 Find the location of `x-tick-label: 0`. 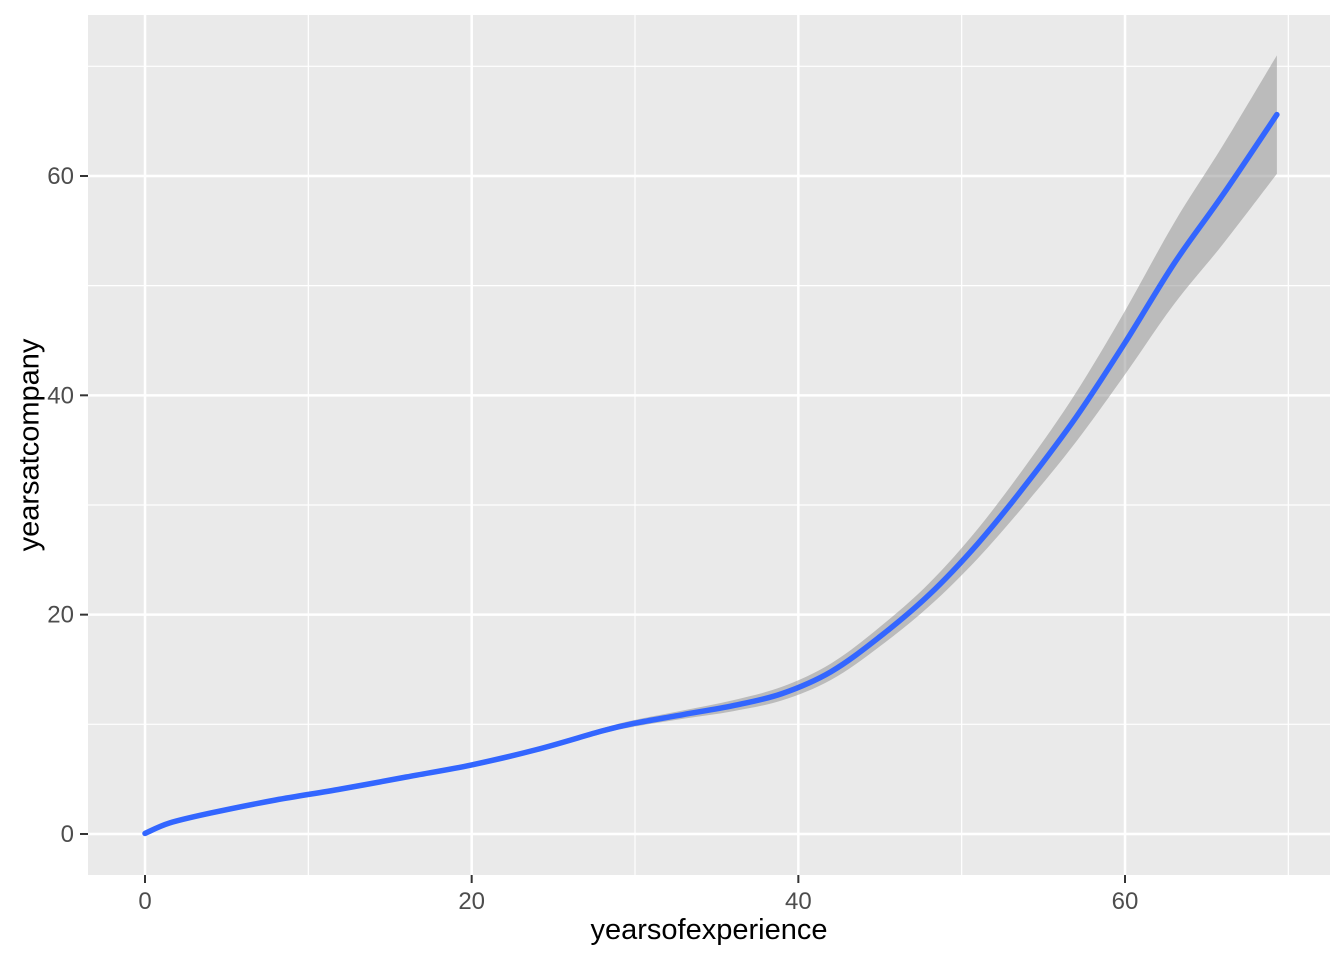

x-tick-label: 0 is located at coordinates (144, 901).